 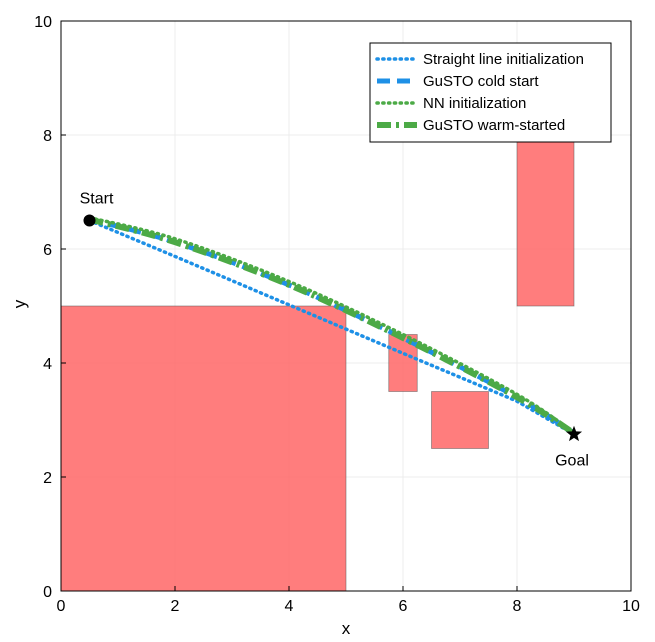 I want to click on legend-label-4: GuSTO warm-started, so click(x=494, y=125).